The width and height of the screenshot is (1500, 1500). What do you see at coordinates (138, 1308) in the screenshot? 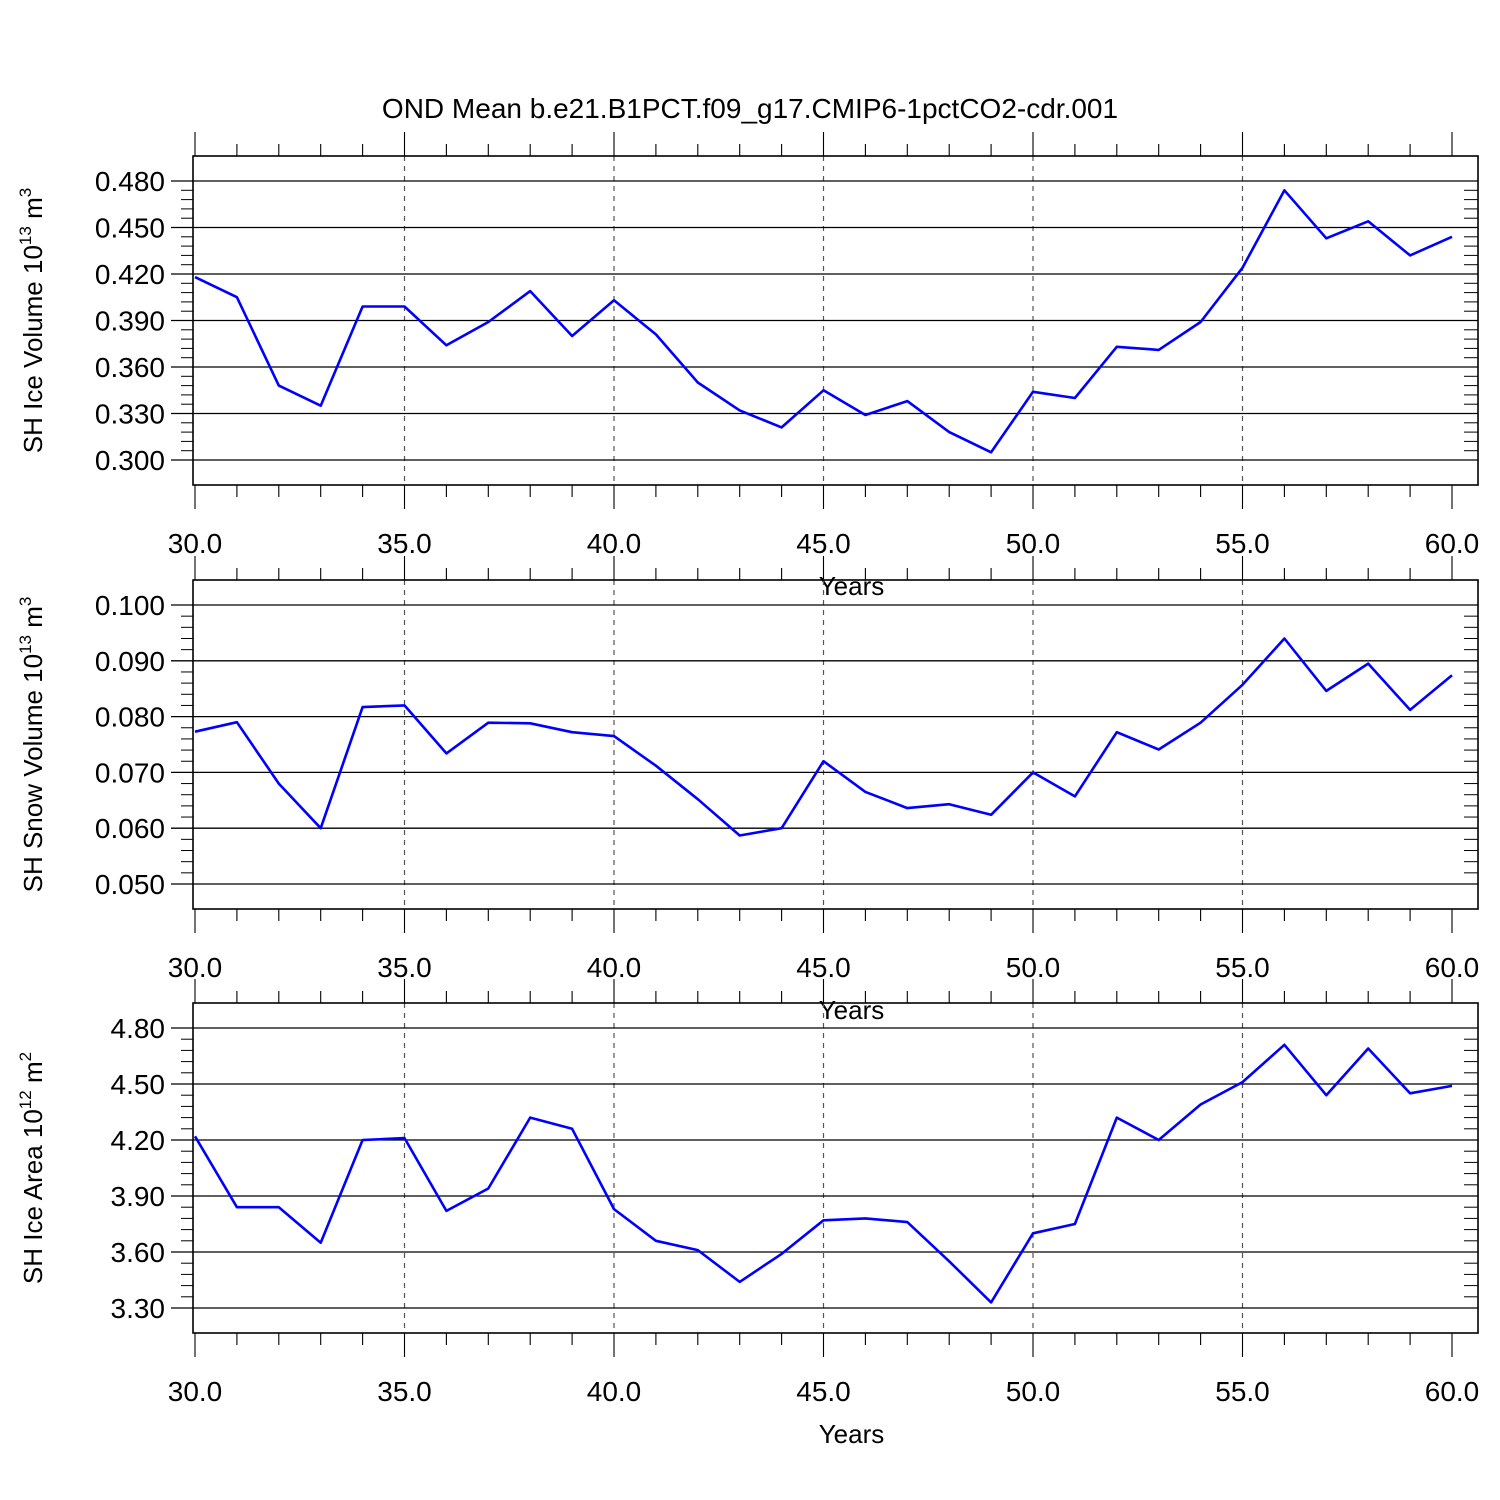
I see `y-tick-label: 3.30` at bounding box center [138, 1308].